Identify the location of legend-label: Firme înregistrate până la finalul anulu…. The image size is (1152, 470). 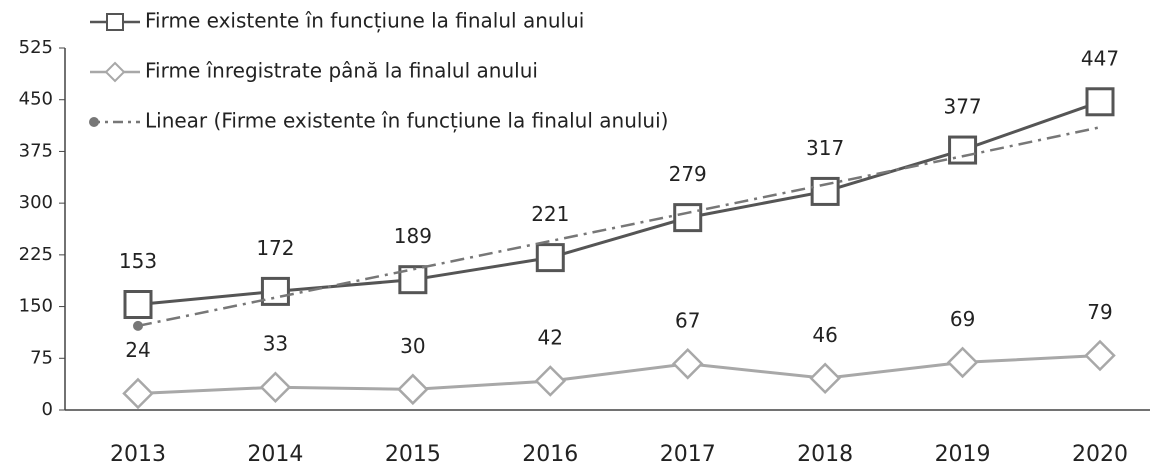
(341, 71).